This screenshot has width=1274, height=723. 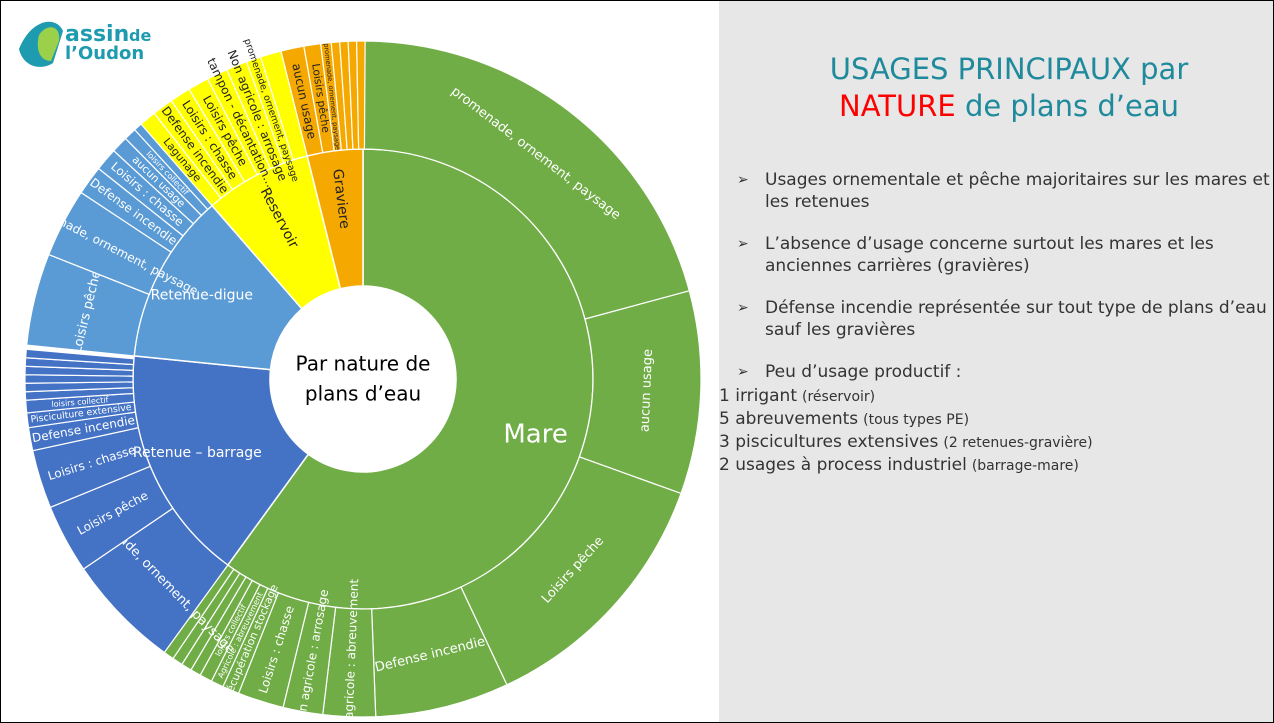 I want to click on logo-text: de, so click(x=140, y=35).